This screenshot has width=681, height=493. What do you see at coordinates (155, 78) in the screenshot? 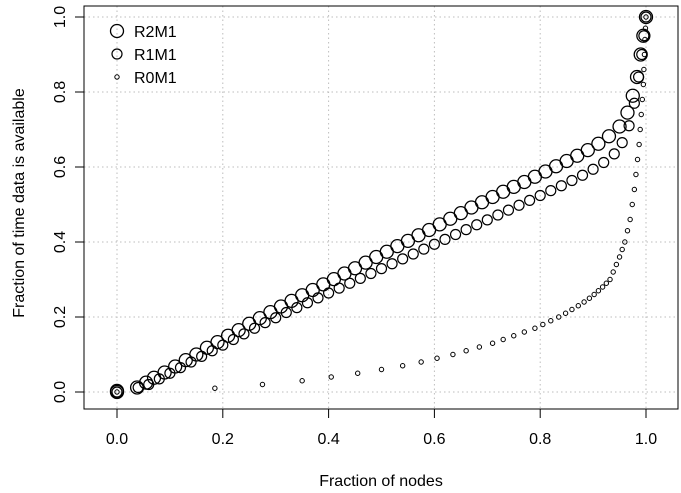
I see `legend-label: R0M1` at bounding box center [155, 78].